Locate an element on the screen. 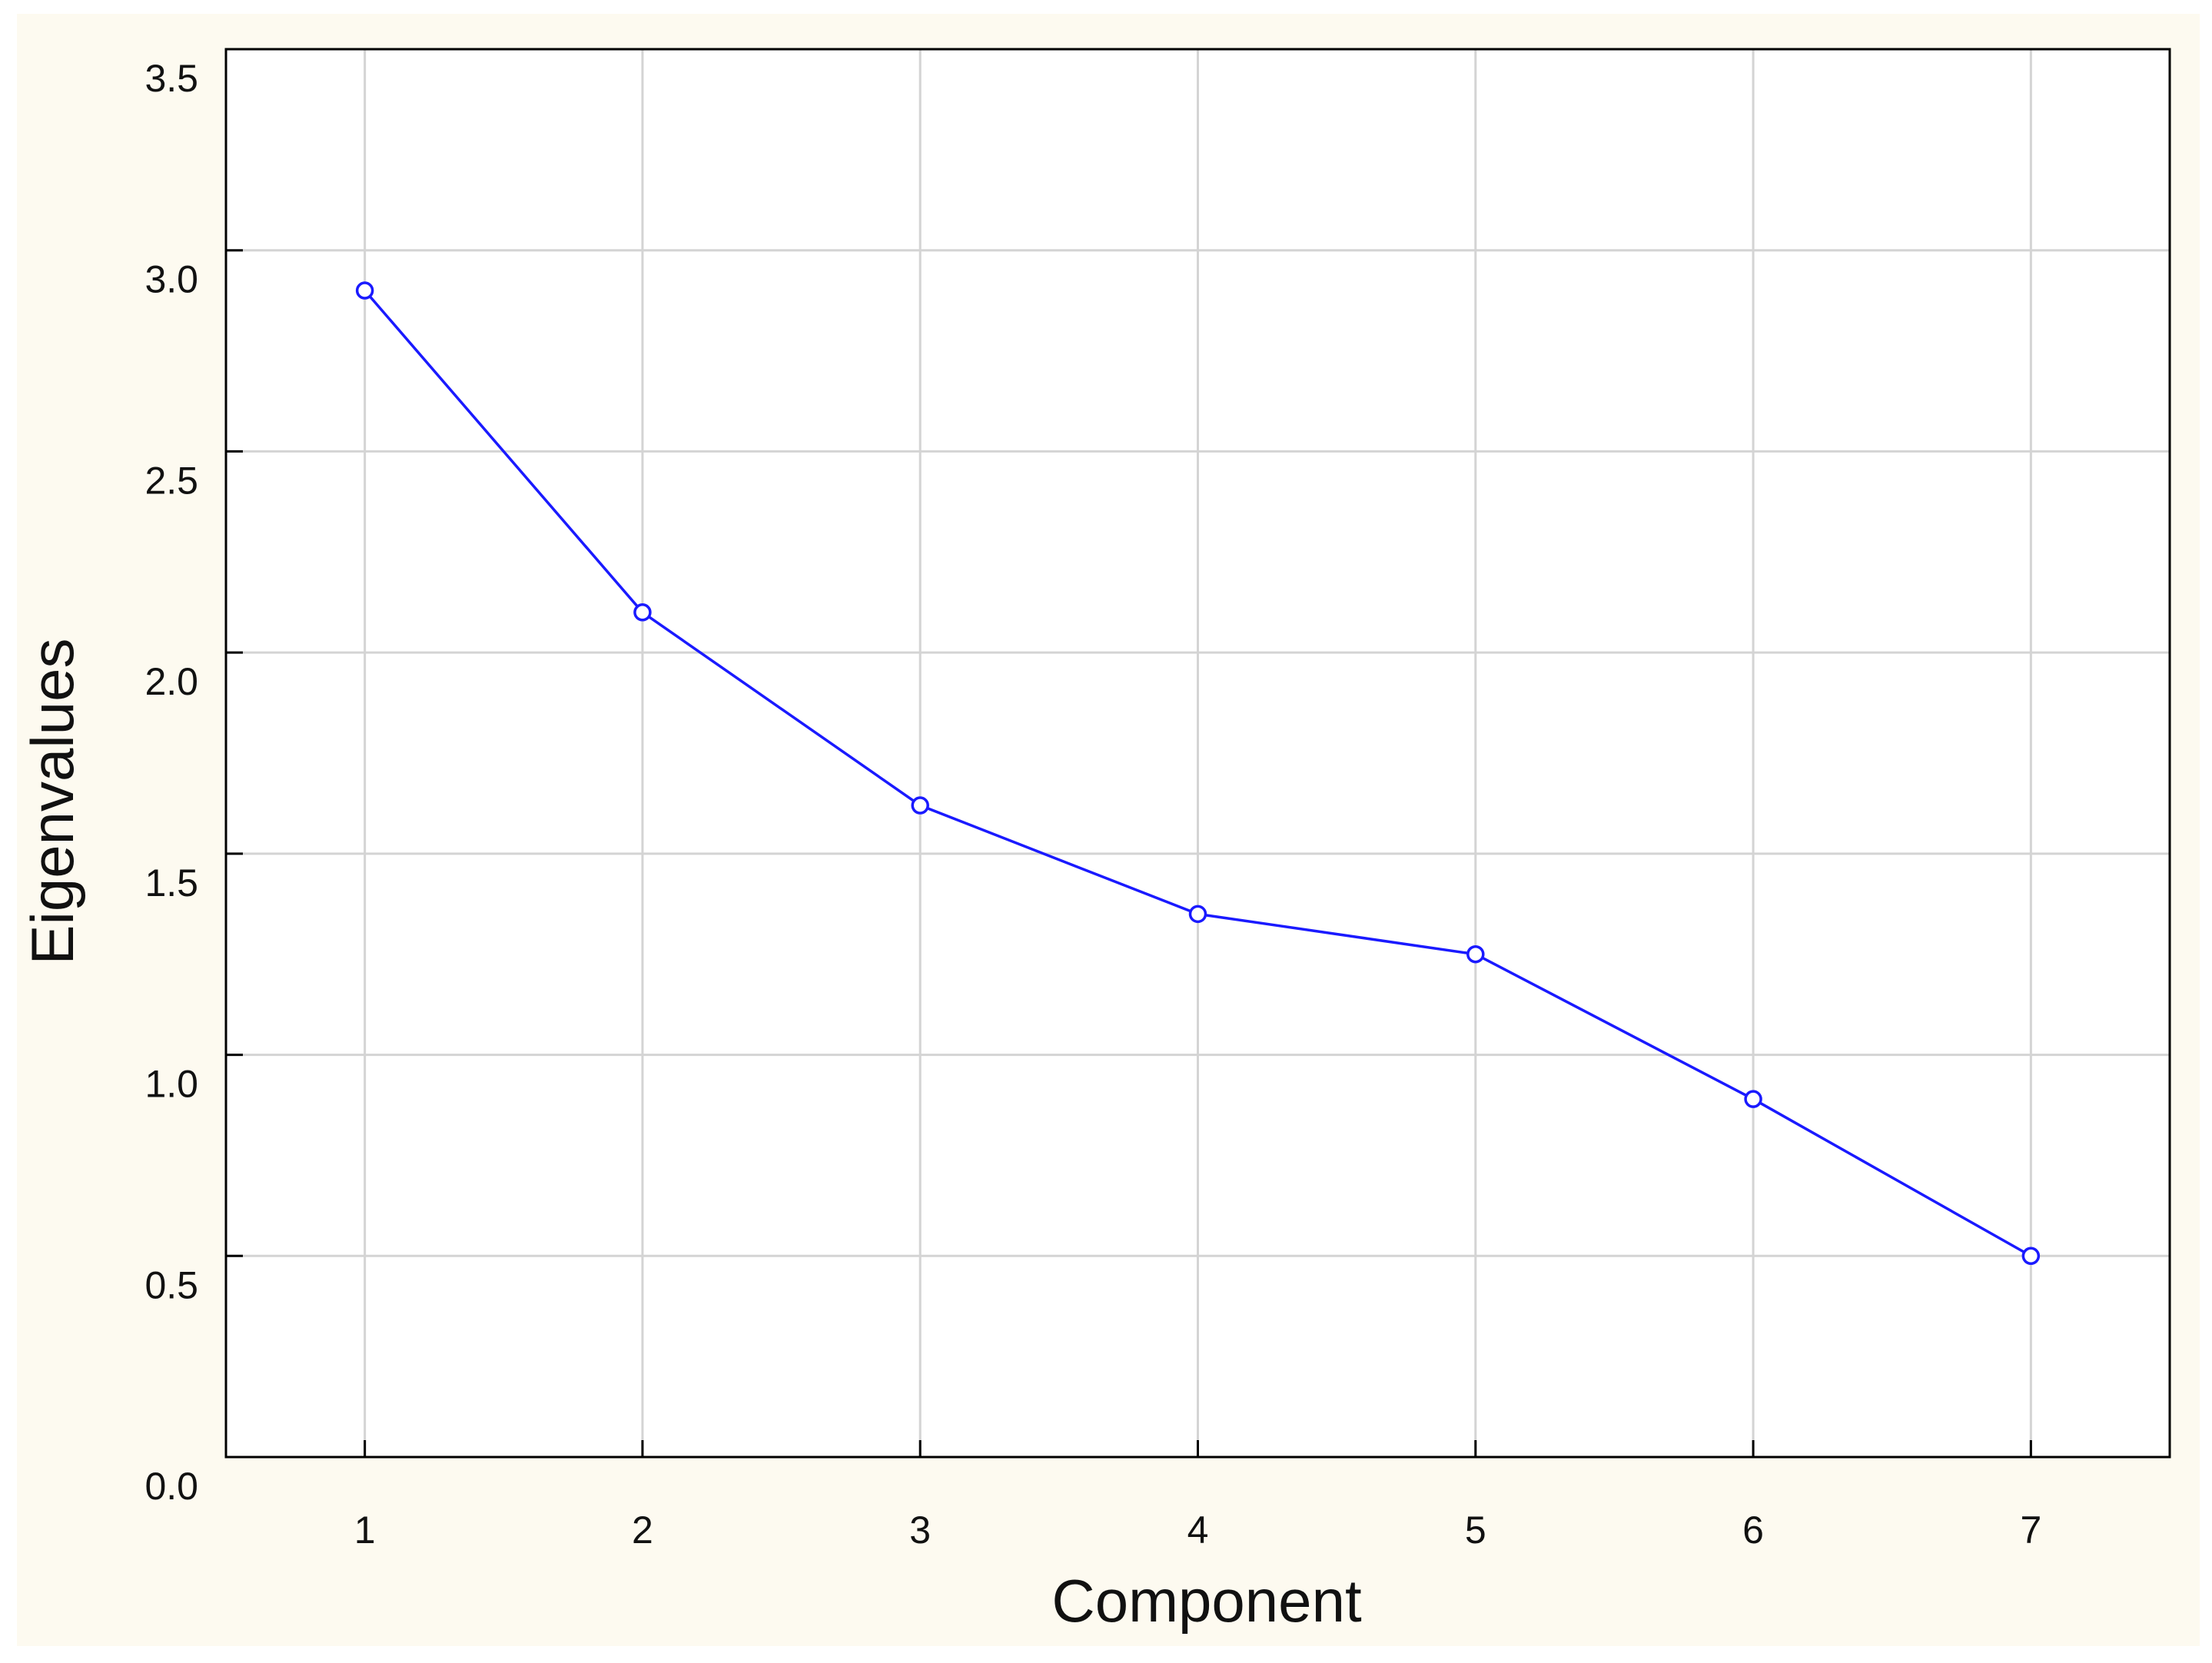 The image size is (2212, 1663). x-tick-label: 3 is located at coordinates (920, 1530).